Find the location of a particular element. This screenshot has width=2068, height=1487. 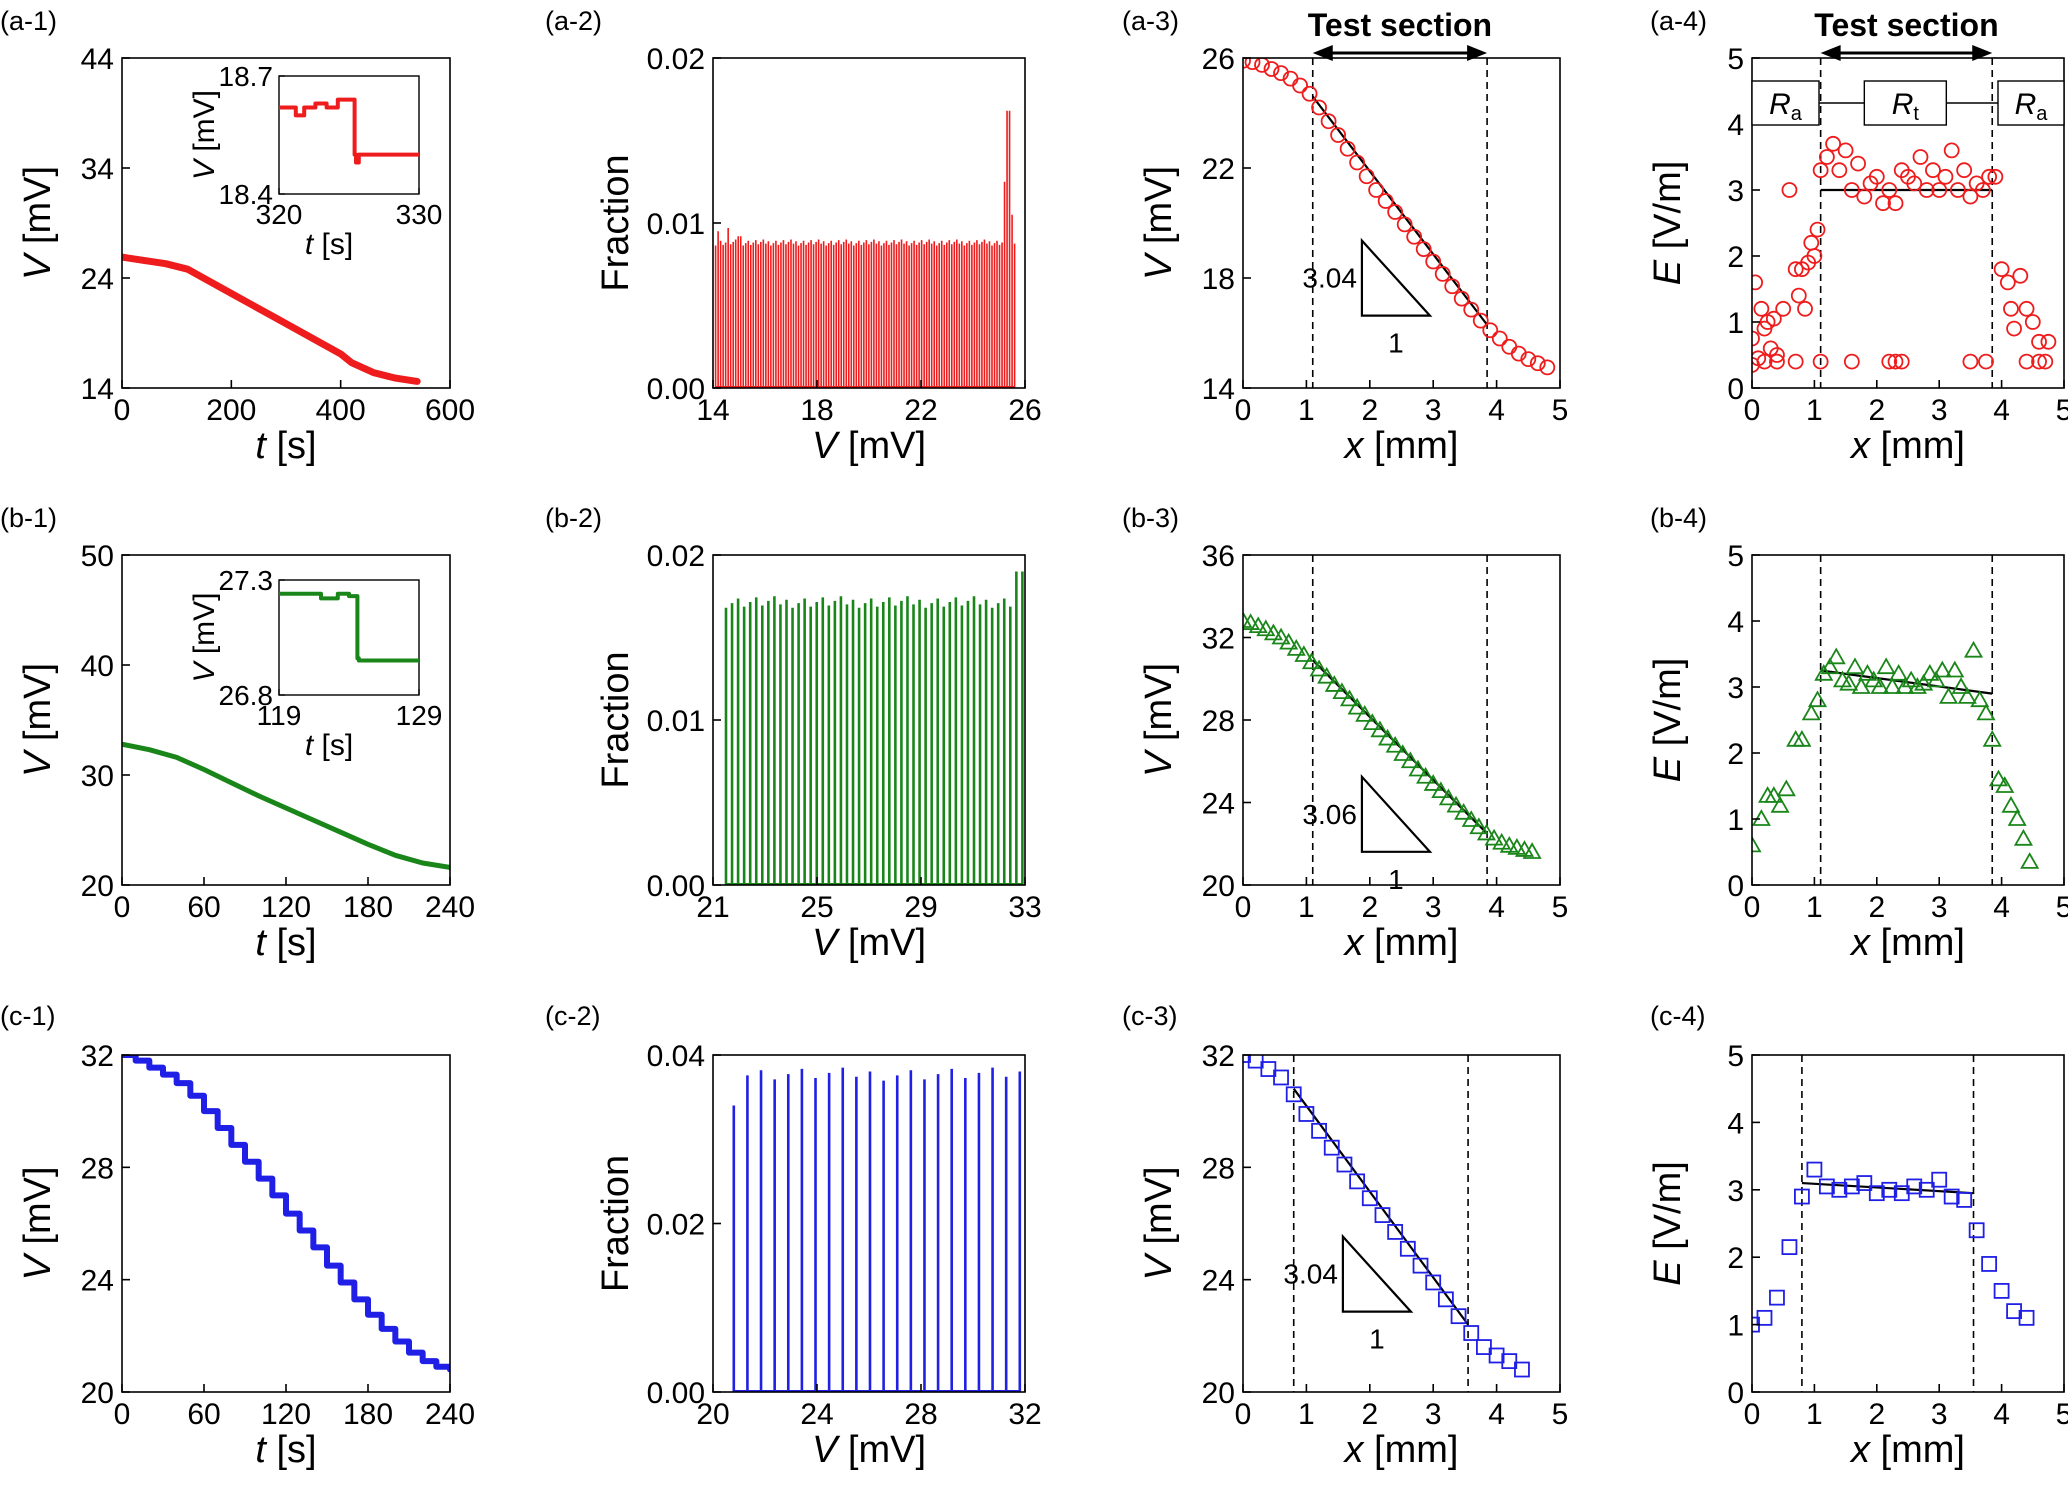

inset-x-tick-label: 119 is located at coordinates (279, 715).